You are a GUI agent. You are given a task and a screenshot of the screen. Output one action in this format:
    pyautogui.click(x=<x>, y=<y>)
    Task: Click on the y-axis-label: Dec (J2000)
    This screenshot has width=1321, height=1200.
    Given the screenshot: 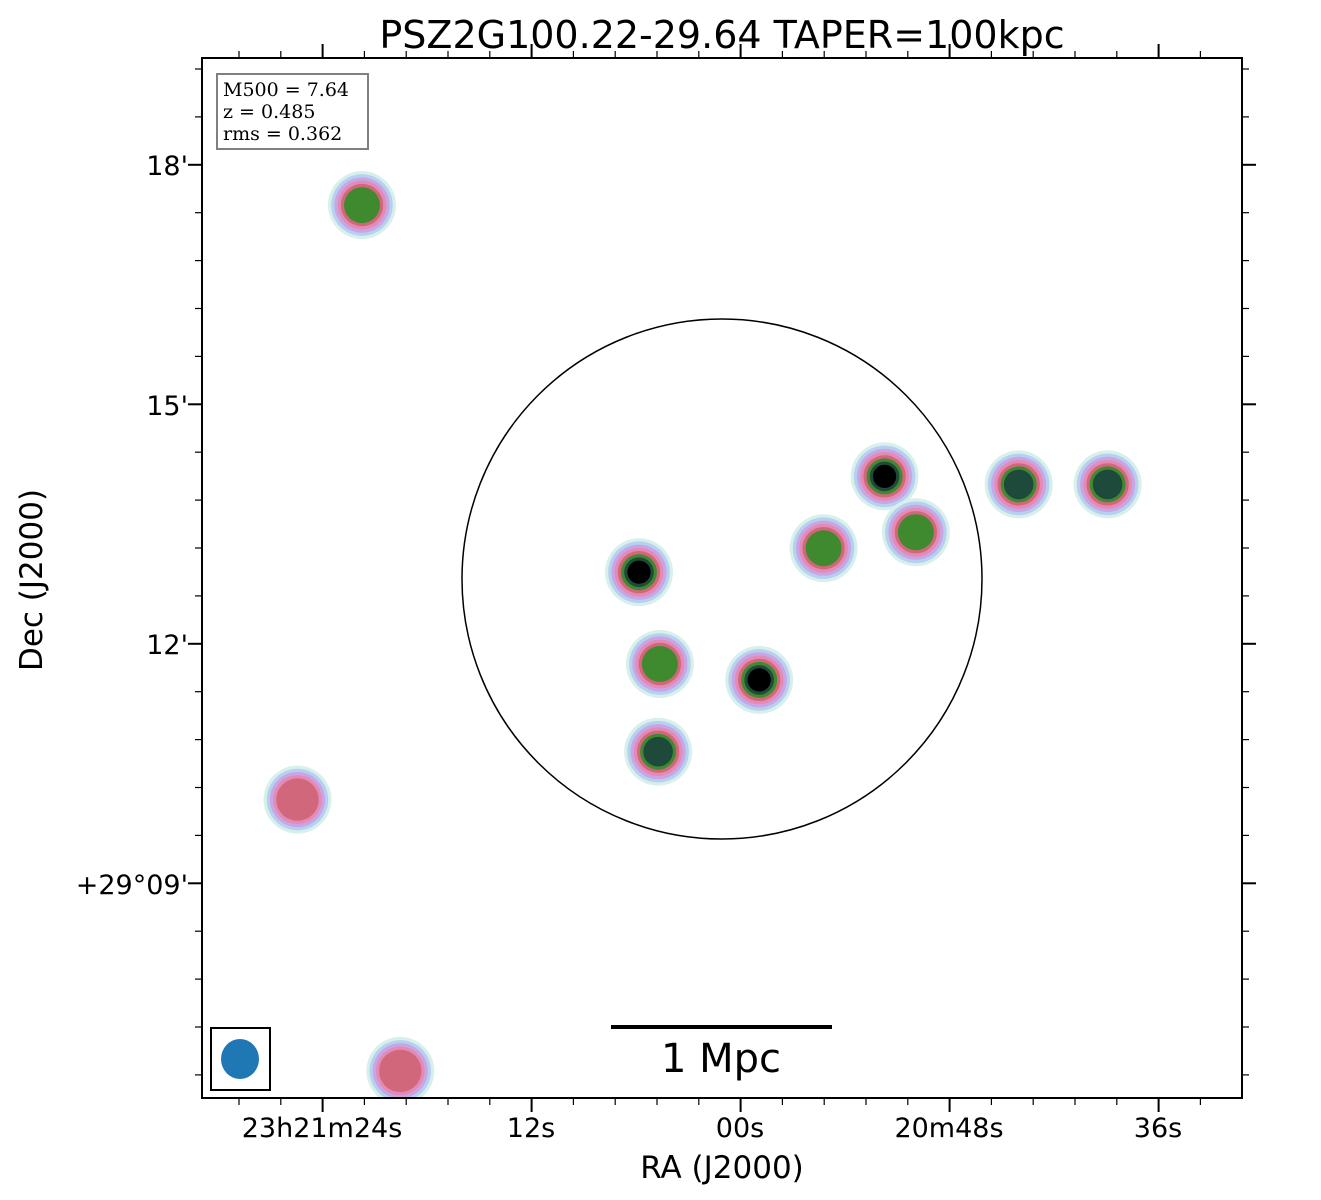 What is the action you would take?
    pyautogui.click(x=32, y=580)
    